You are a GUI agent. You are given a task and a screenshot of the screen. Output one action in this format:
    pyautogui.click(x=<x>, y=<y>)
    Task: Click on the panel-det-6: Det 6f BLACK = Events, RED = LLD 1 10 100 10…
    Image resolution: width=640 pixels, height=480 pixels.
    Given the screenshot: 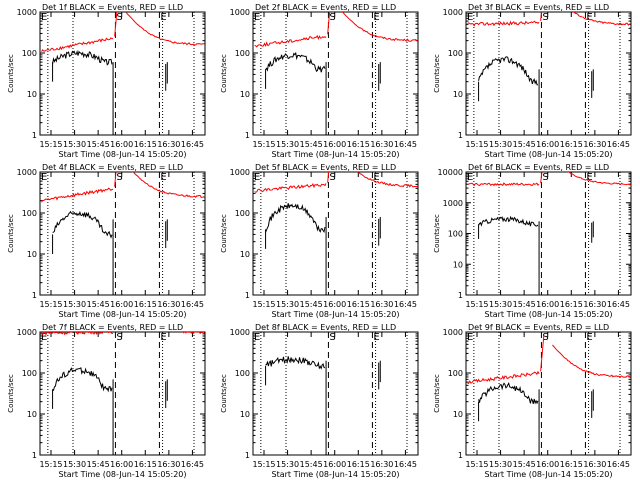 What is the action you would take?
    pyautogui.click(x=532, y=241)
    